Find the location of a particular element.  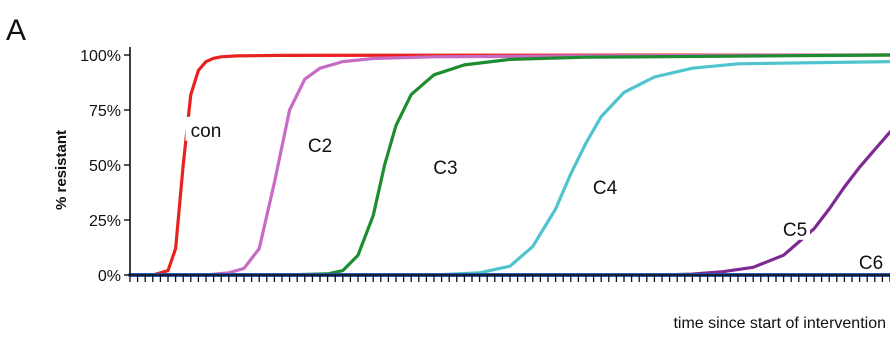

series-label-c4: C4 is located at coordinates (605, 188).